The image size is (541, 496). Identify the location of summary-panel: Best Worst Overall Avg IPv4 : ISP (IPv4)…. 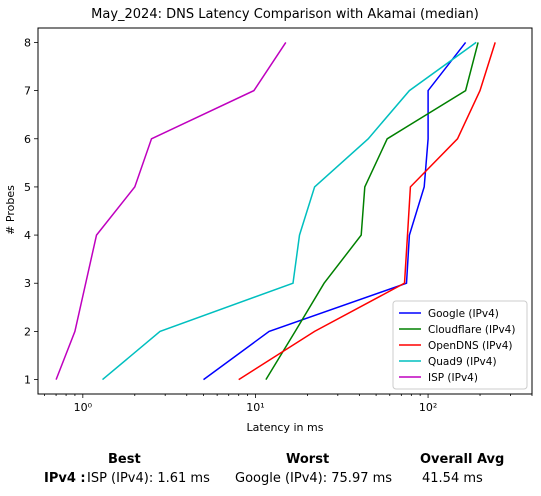
(270, 472).